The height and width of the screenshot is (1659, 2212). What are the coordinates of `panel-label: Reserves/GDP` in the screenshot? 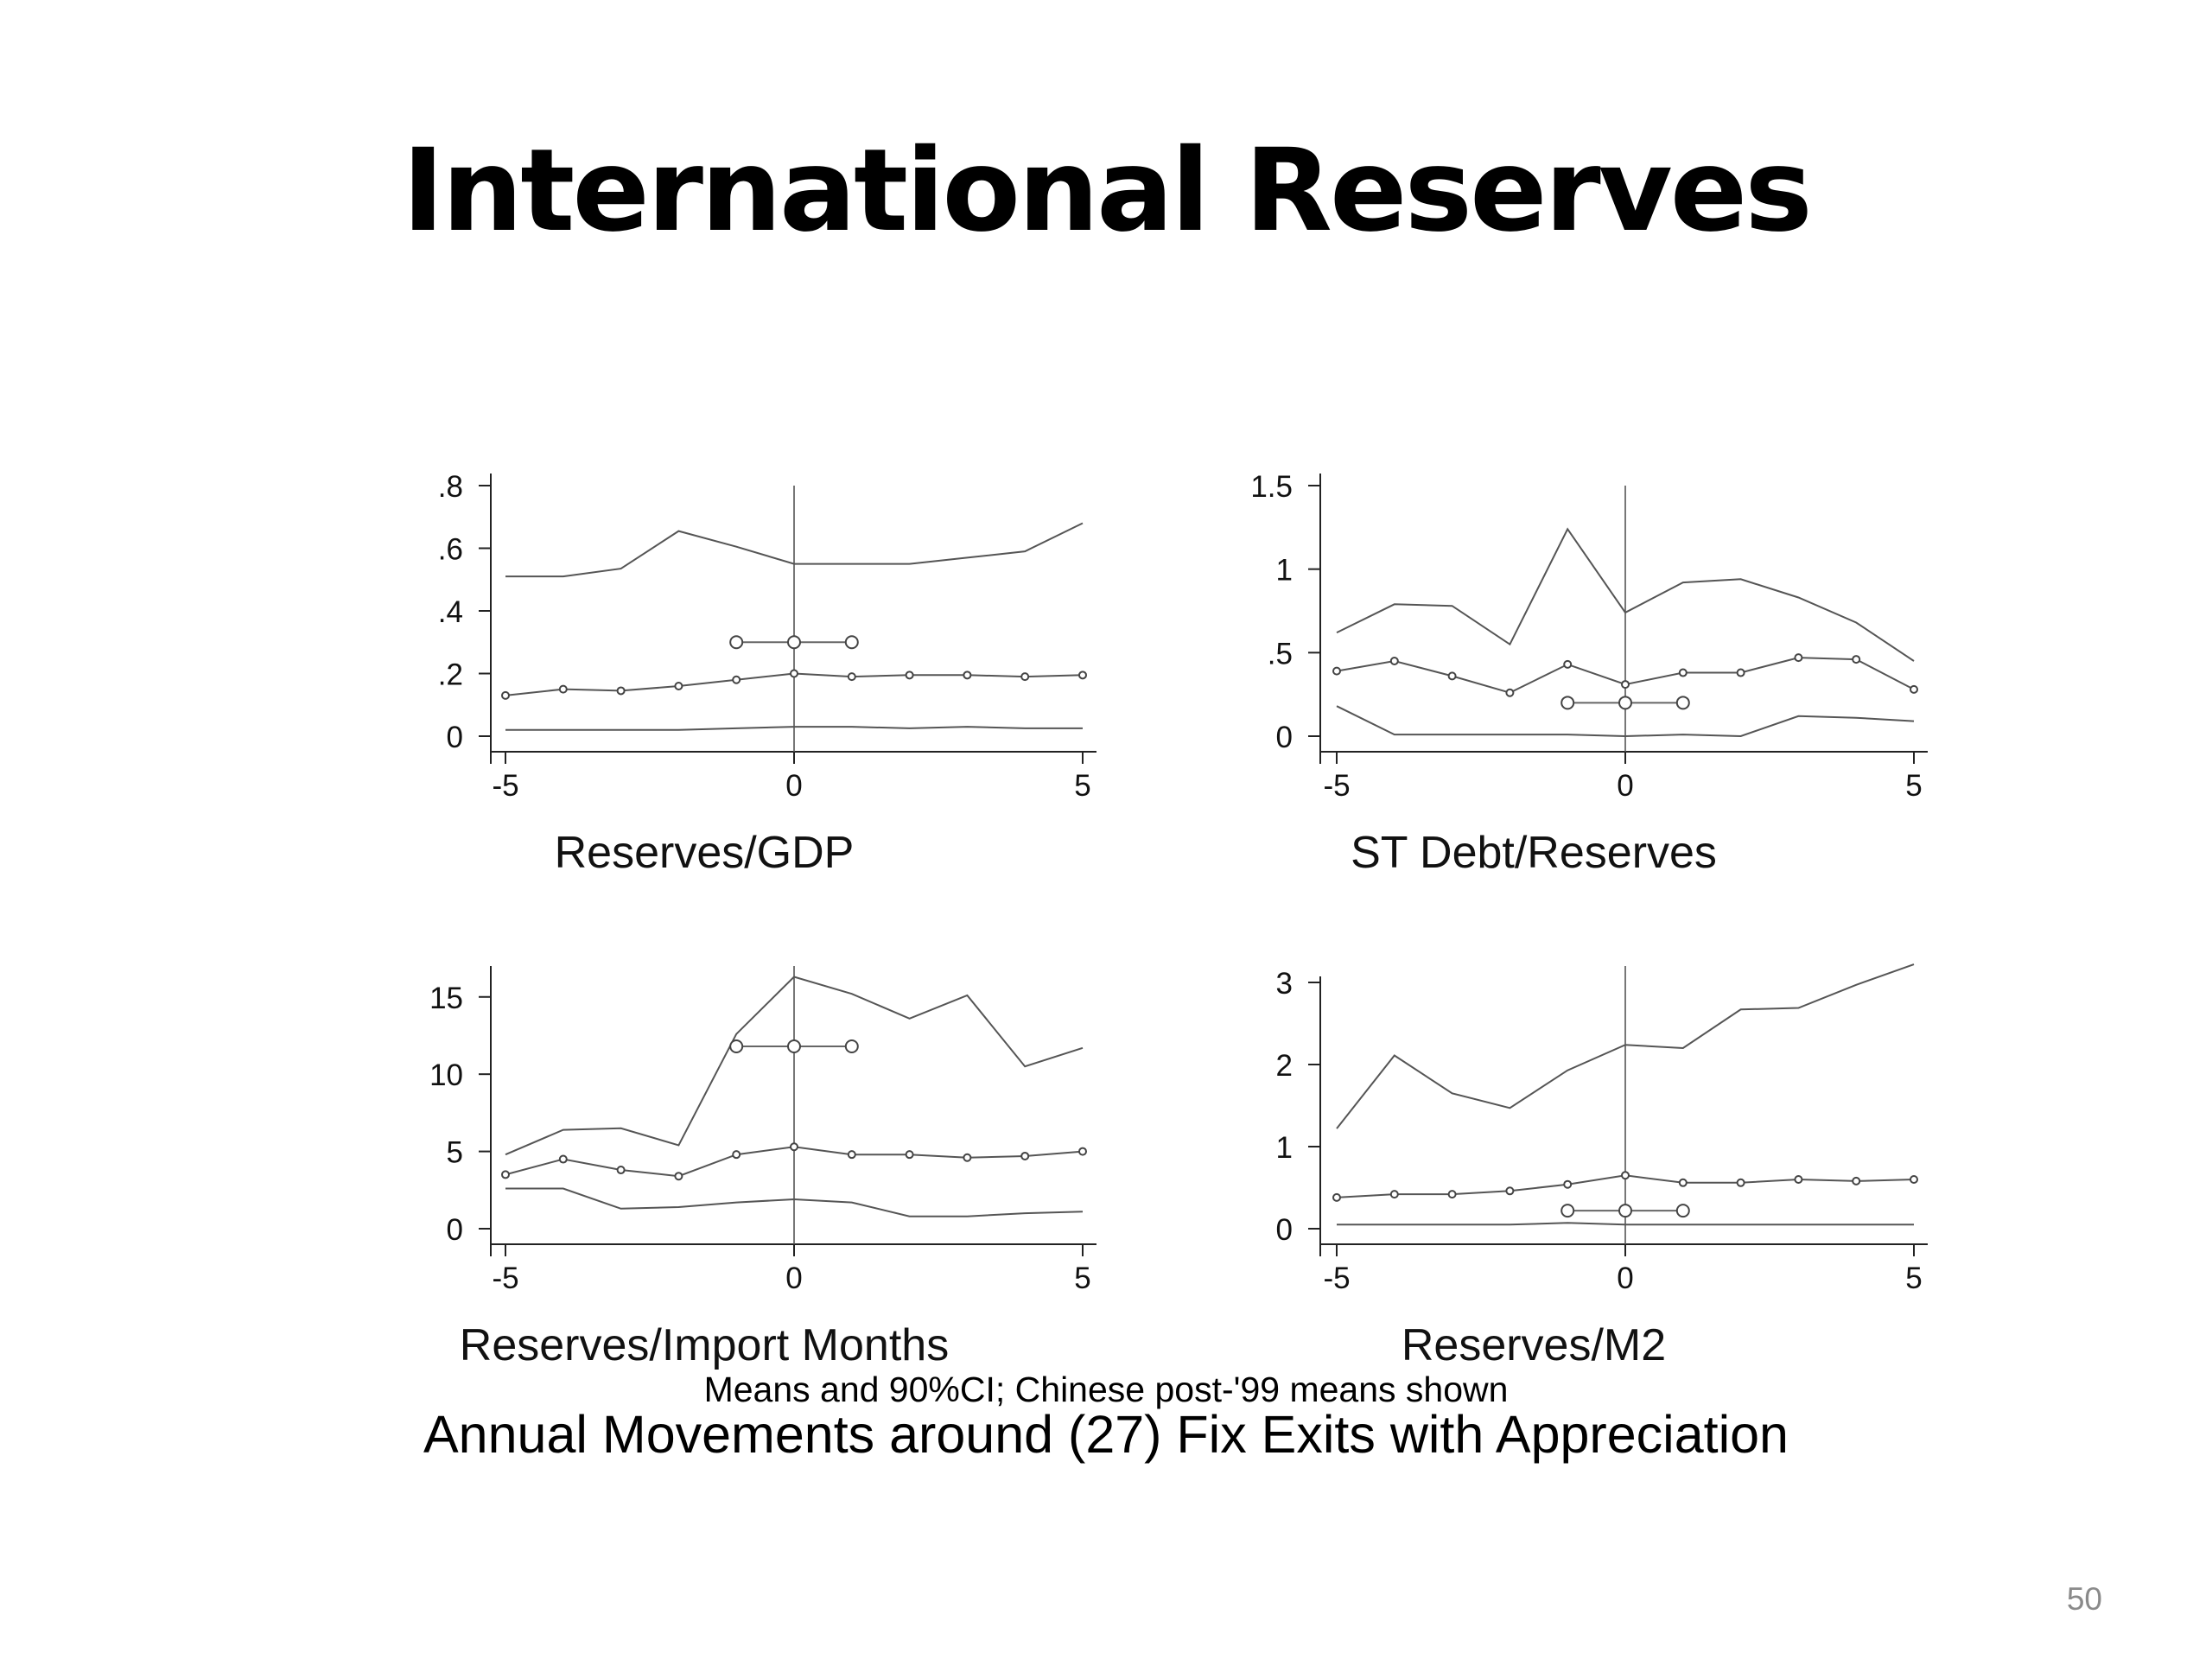 It's located at (705, 853).